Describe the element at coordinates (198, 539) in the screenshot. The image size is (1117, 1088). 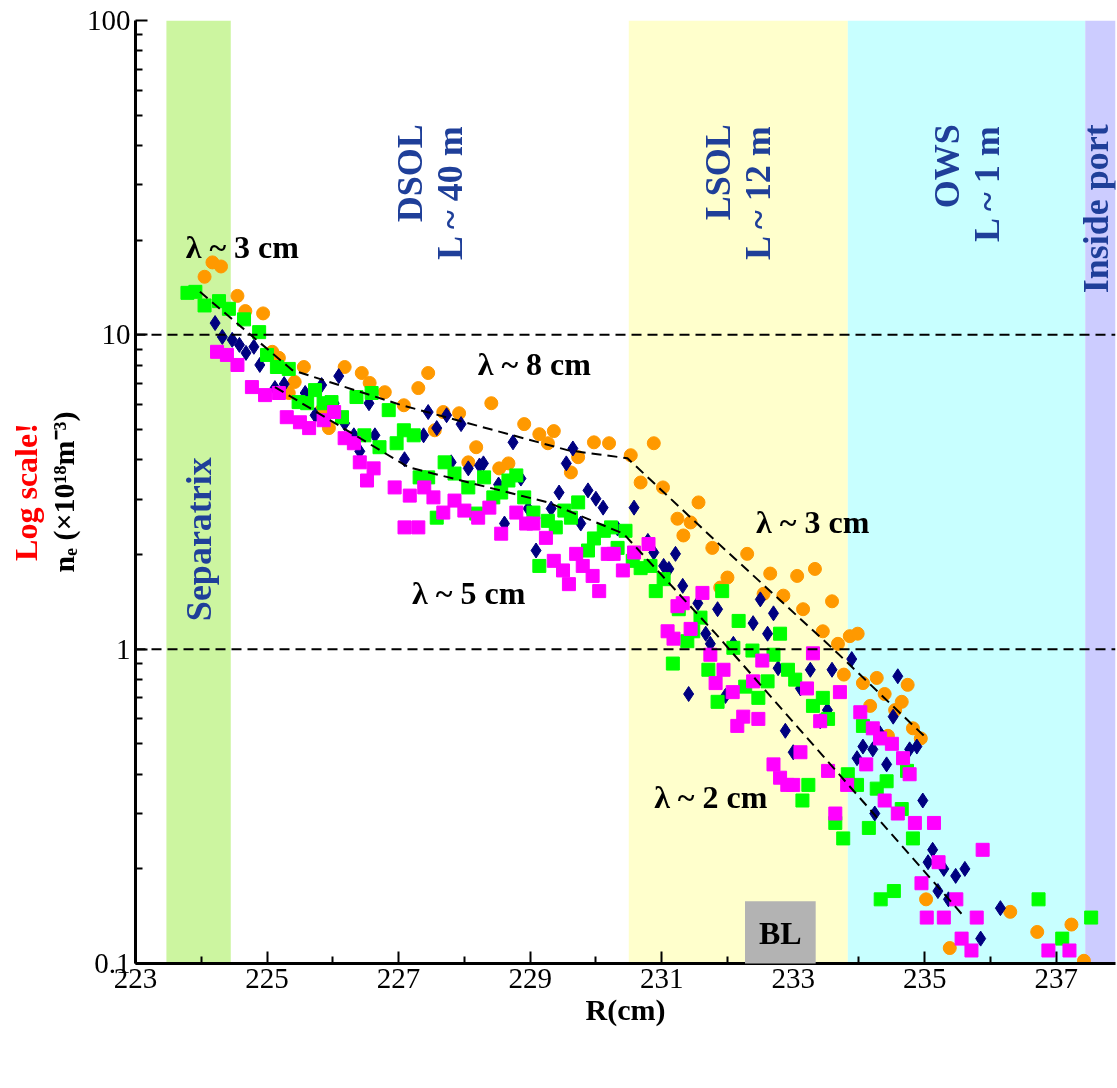
I see `band-label: Separatrix` at that location.